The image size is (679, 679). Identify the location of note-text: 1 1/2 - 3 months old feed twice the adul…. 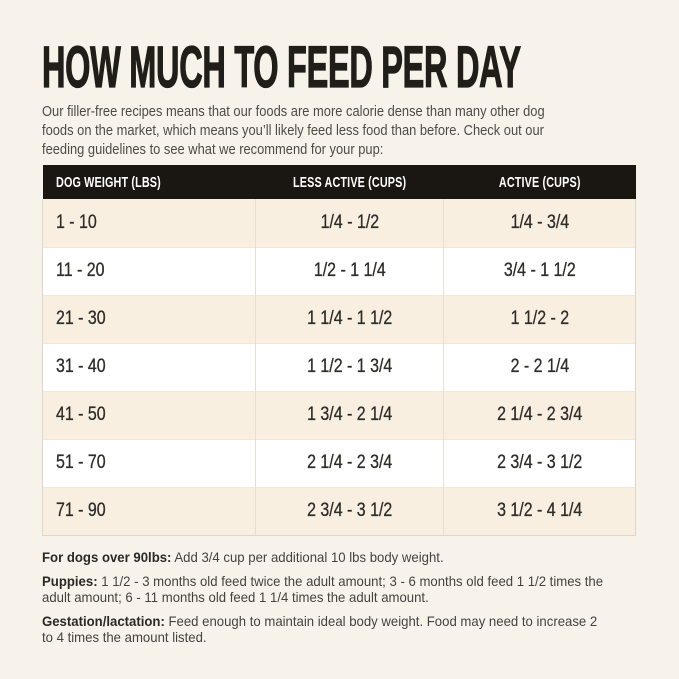
(352, 580).